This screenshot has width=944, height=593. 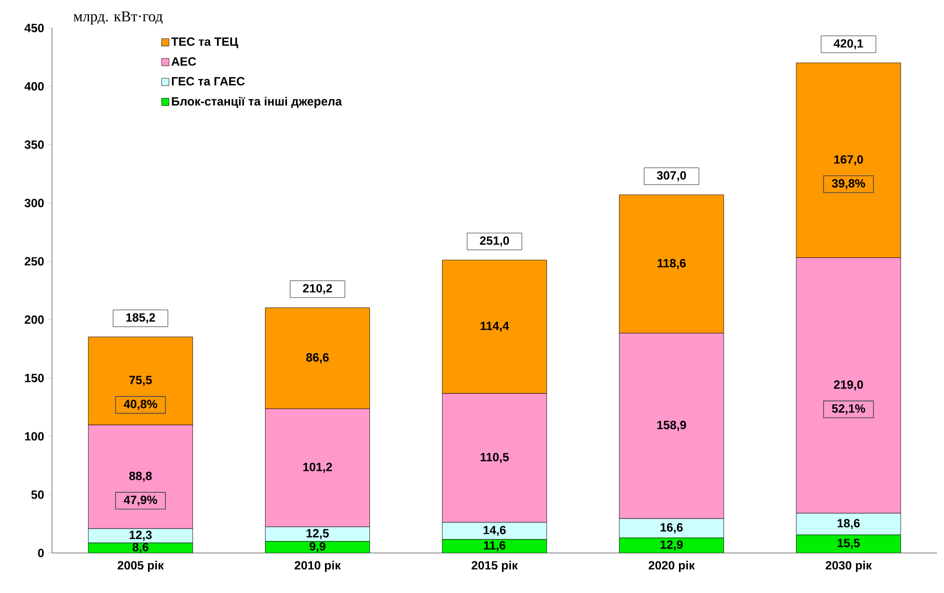 What do you see at coordinates (318, 547) in the screenshot?
I see `data-label: 9,9` at bounding box center [318, 547].